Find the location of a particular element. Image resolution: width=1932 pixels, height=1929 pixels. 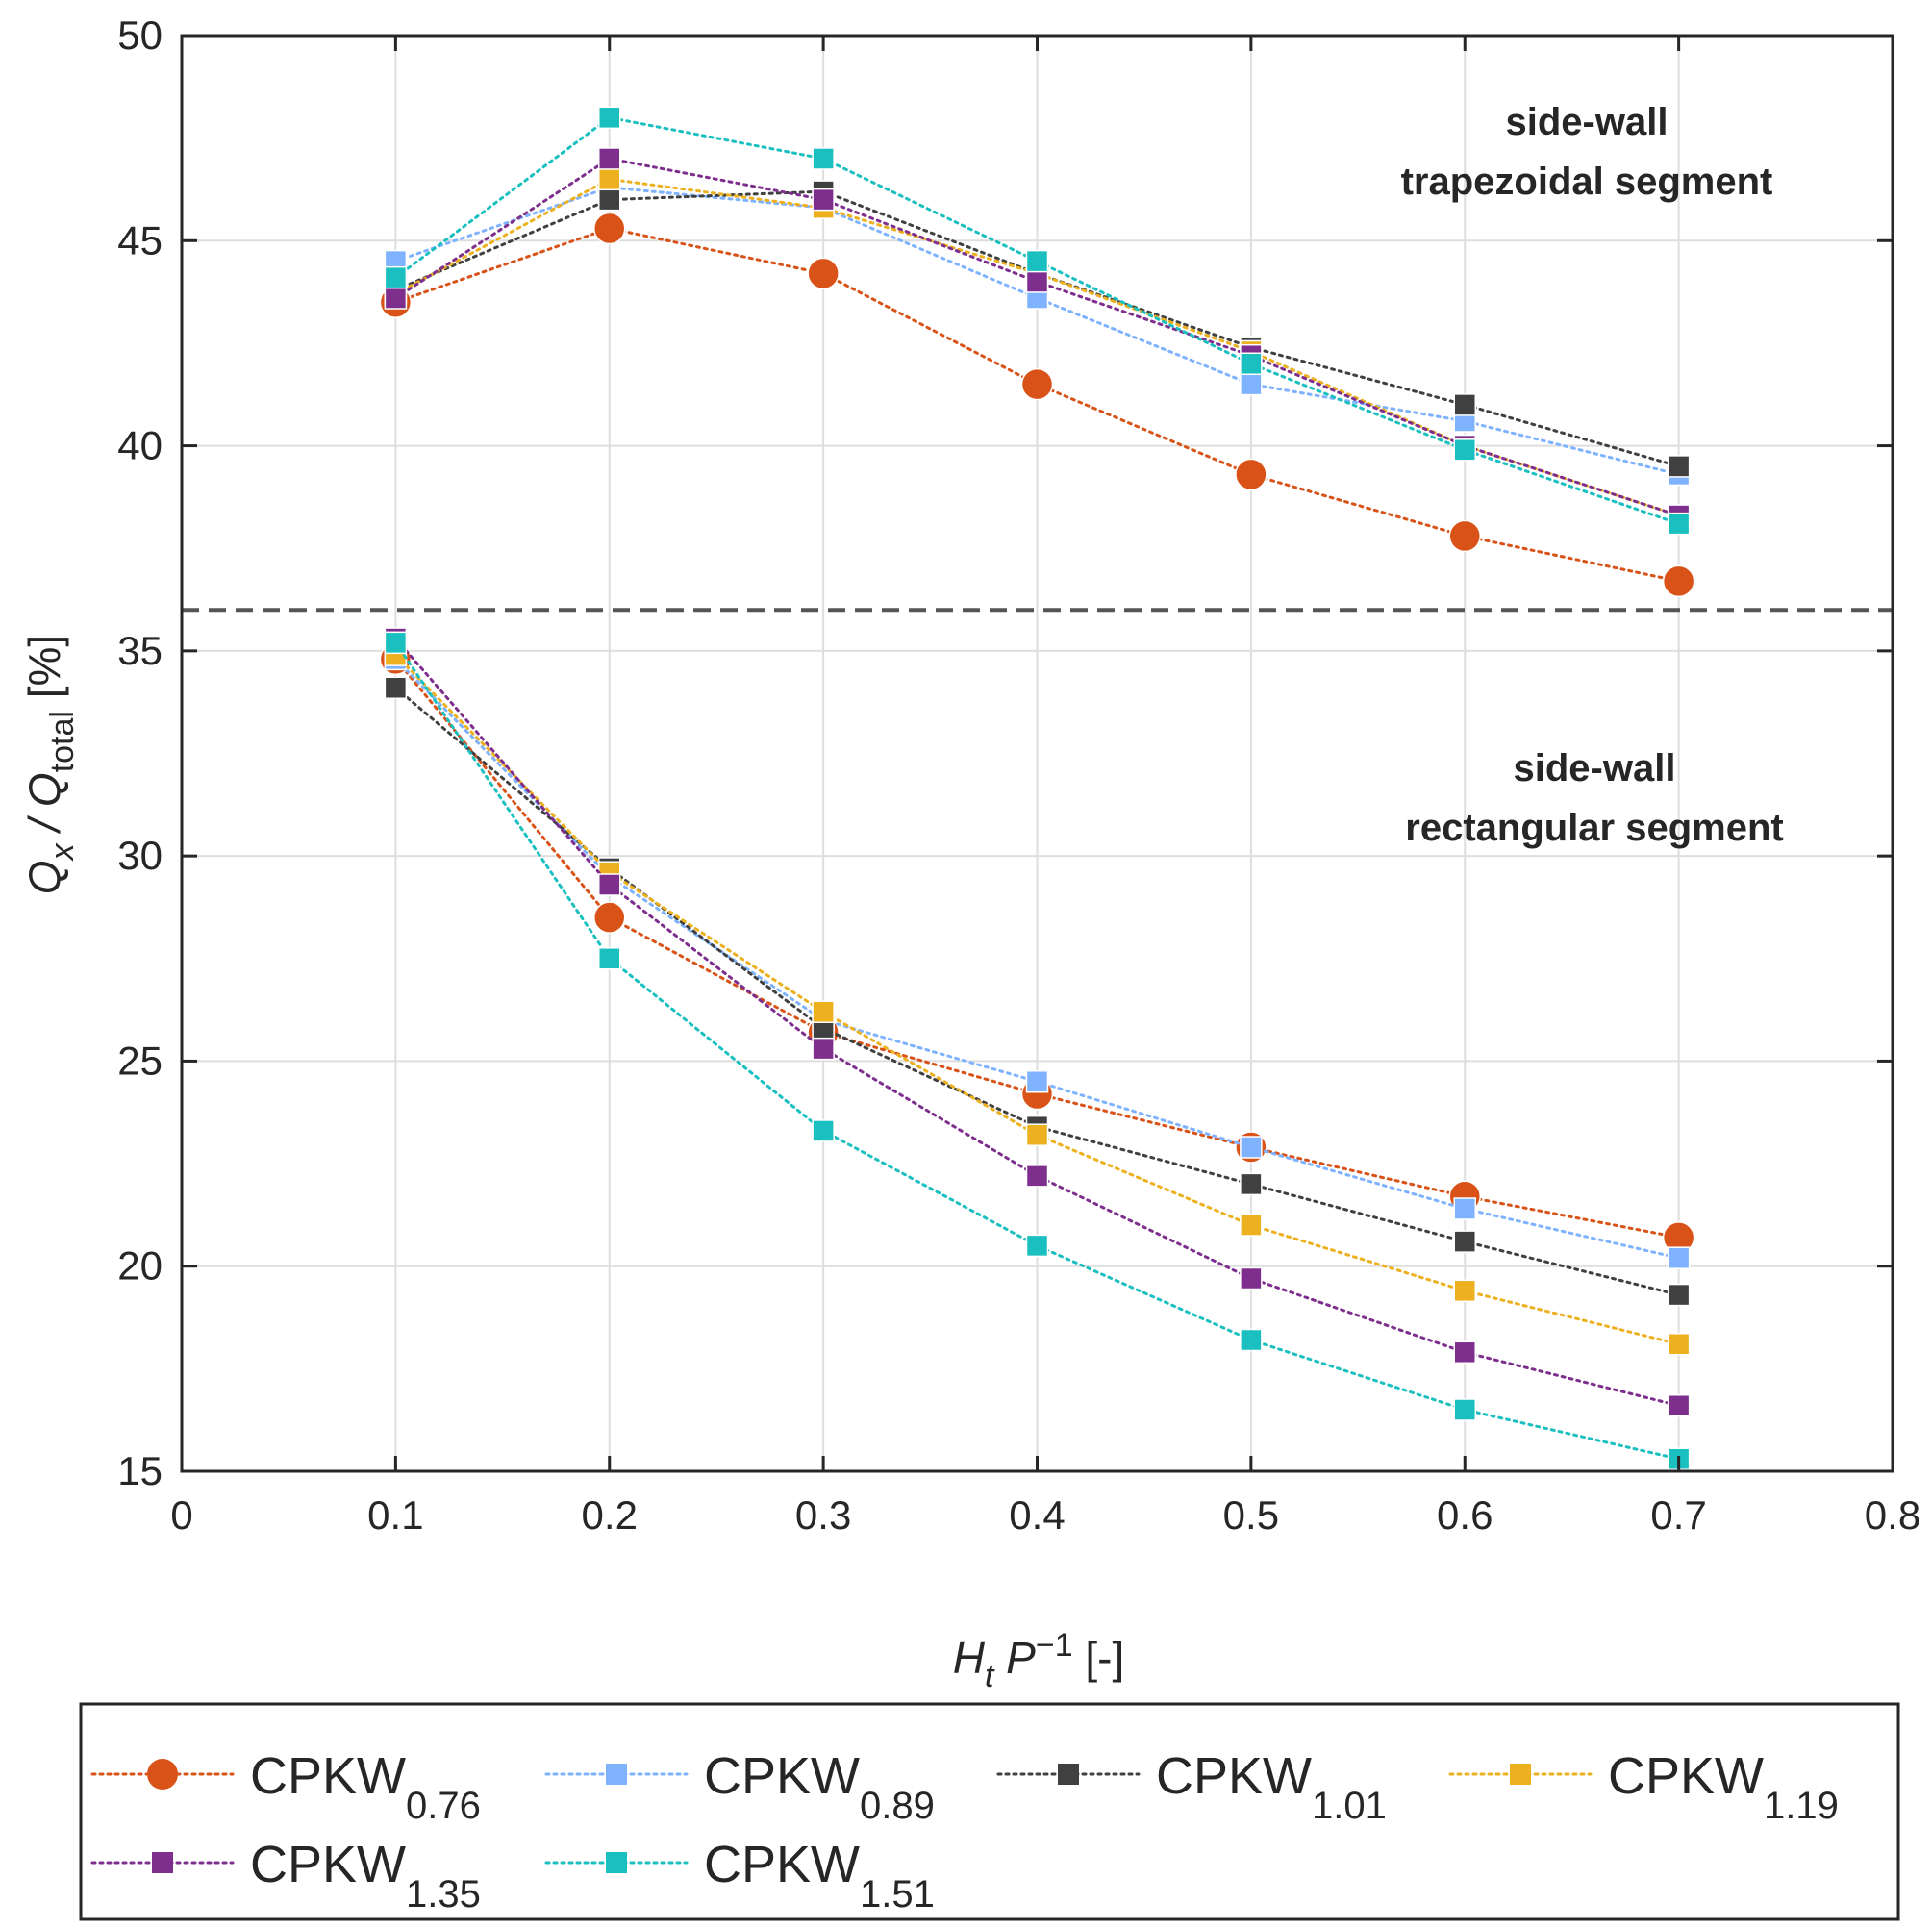

legend-label: CPKW1.35 is located at coordinates (365, 1876).